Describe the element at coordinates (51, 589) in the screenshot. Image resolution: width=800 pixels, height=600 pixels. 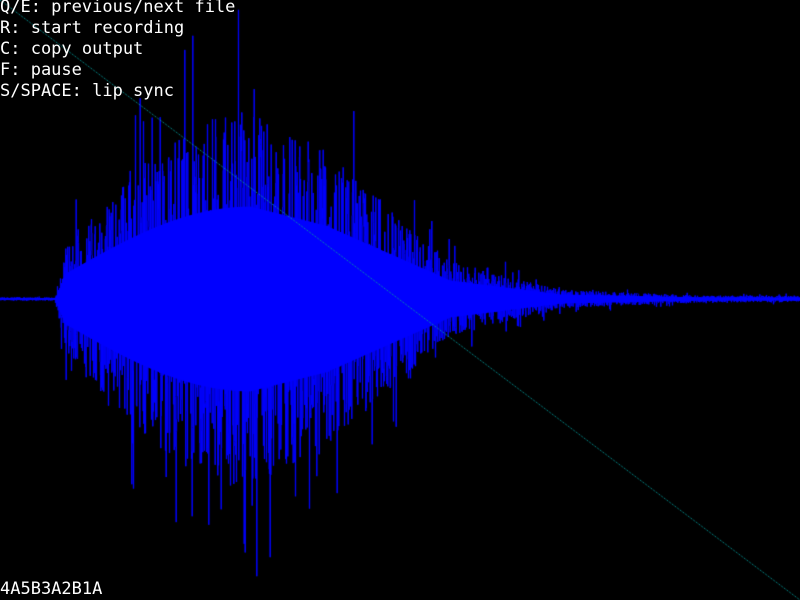
I see `lip-sync-output: 4A5B3A2B1A` at that location.